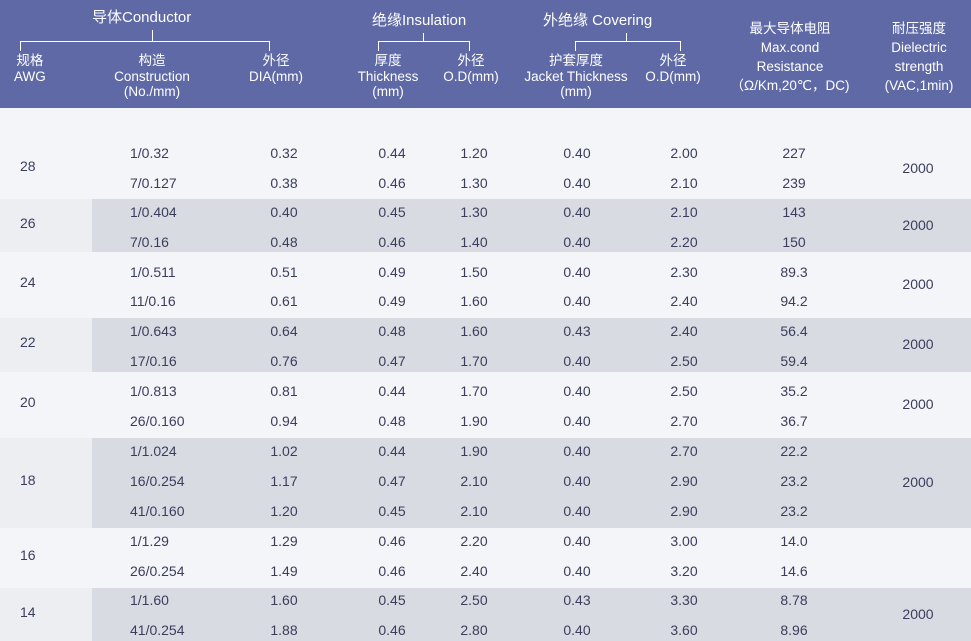 The height and width of the screenshot is (641, 971). I want to click on cov-od-value: 2.40, so click(684, 301).